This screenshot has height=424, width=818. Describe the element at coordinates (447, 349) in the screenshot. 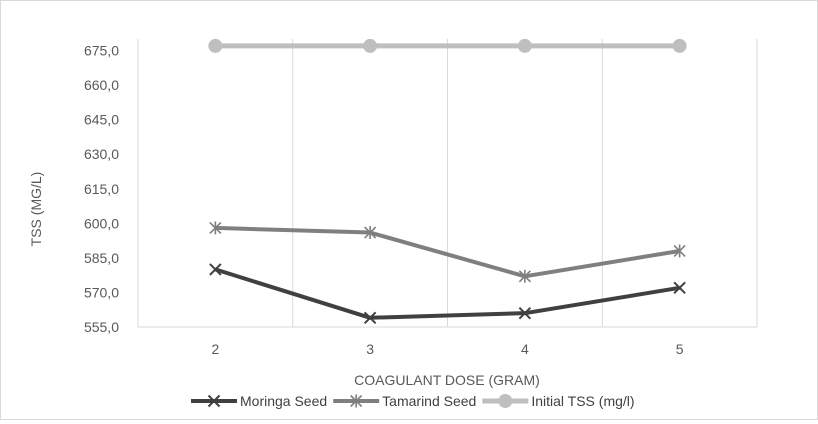

I see `x-tick-labels: 2 3 4 5` at that location.